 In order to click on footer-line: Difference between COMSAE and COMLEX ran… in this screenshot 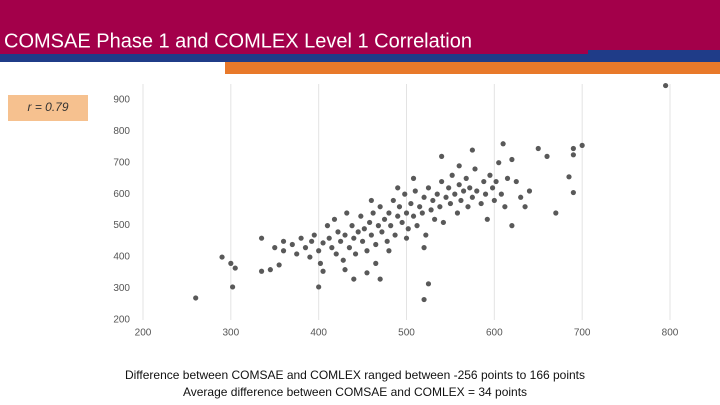, I will do `click(355, 375)`.